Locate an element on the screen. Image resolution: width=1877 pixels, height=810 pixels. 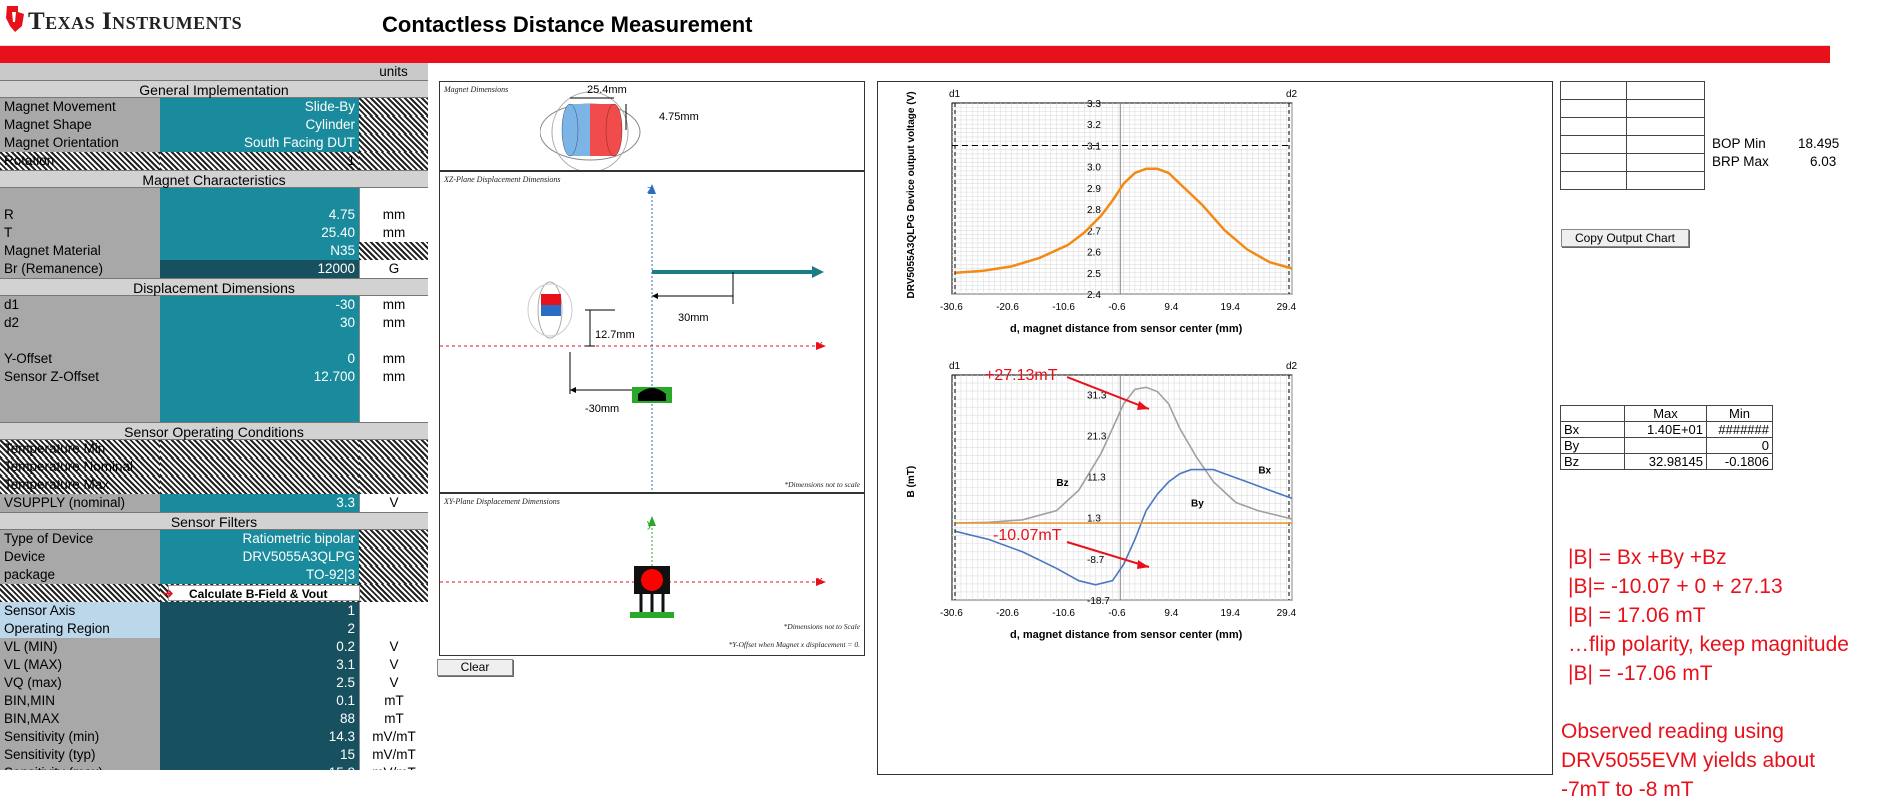
param-value: 3.3 is located at coordinates (259, 503).